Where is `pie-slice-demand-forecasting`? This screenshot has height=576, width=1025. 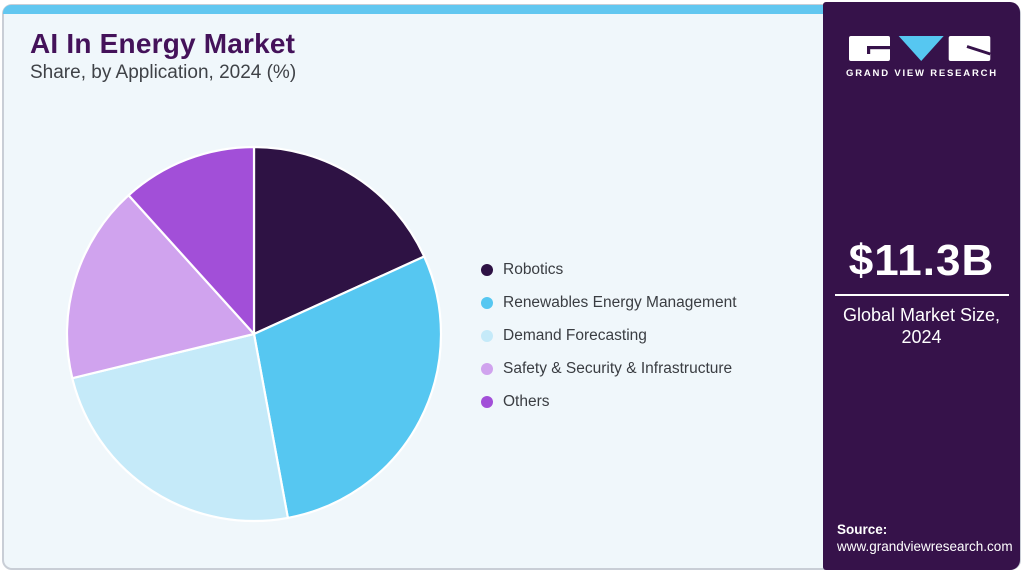 pie-slice-demand-forecasting is located at coordinates (180, 427).